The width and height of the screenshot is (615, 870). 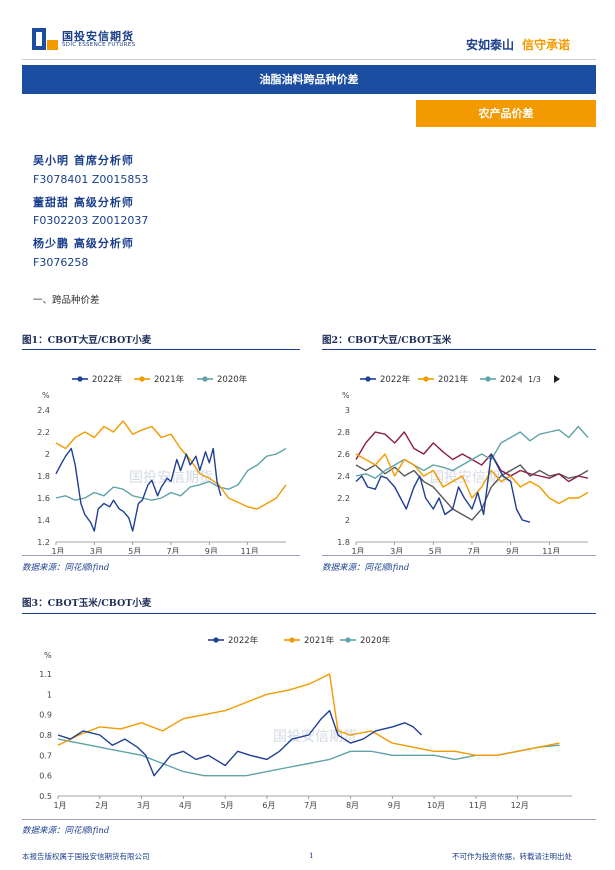 What do you see at coordinates (91, 220) in the screenshot?
I see `analyst-2-license: F0302203 Z0012037` at bounding box center [91, 220].